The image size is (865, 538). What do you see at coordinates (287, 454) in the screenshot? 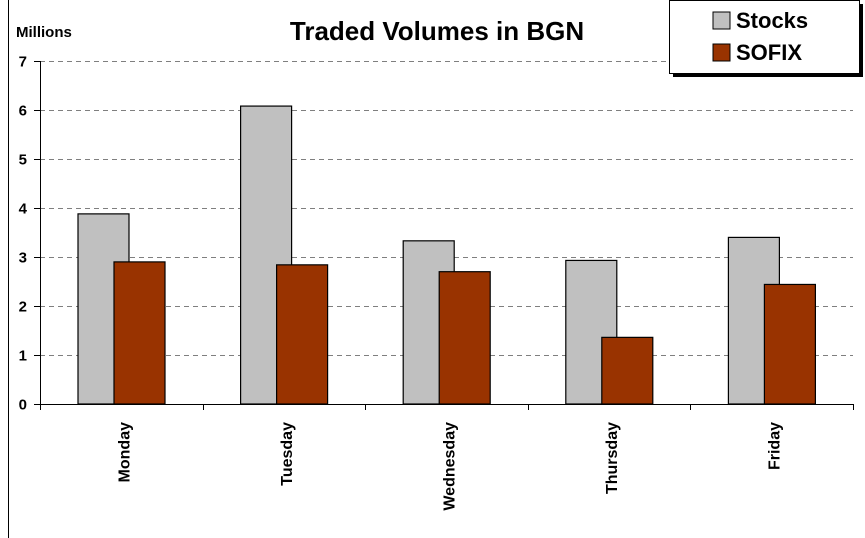
I see `x-tick-label: Tuesday` at bounding box center [287, 454].